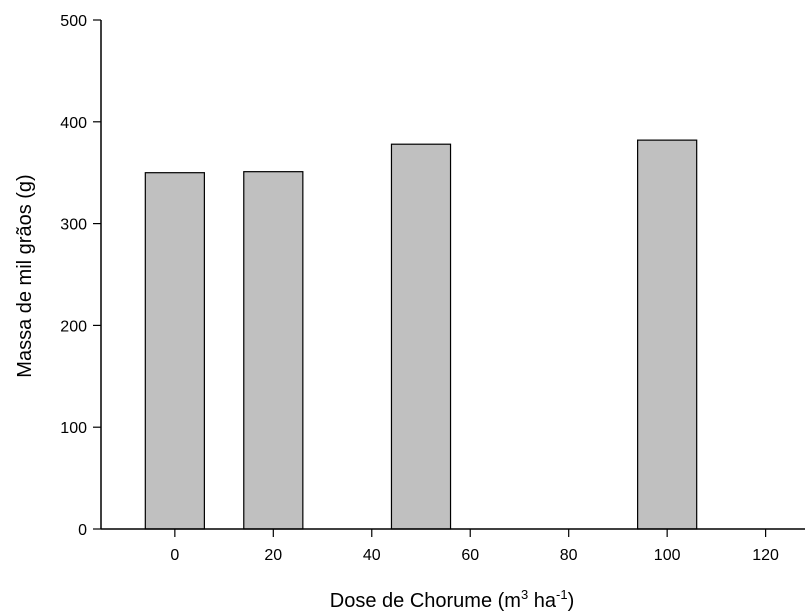  What do you see at coordinates (73, 428) in the screenshot?
I see `y-tick-label: 100` at bounding box center [73, 428].